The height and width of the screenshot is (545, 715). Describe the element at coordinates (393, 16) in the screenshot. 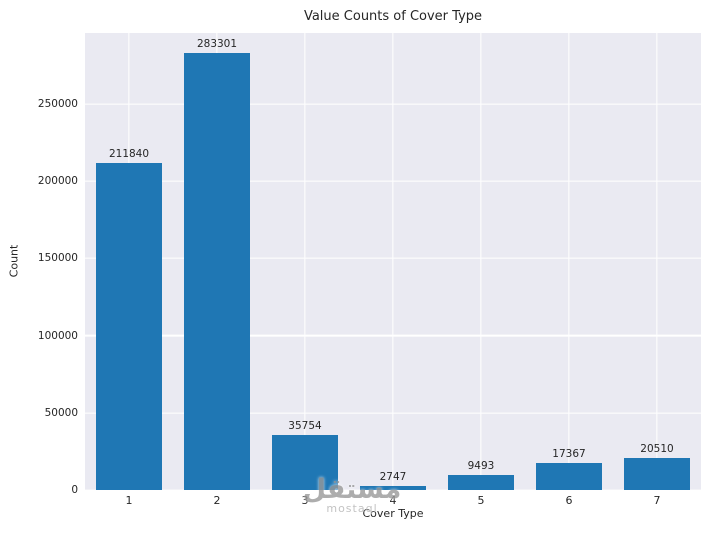

I see `chart-title: Value Counts of Cover Type` at that location.